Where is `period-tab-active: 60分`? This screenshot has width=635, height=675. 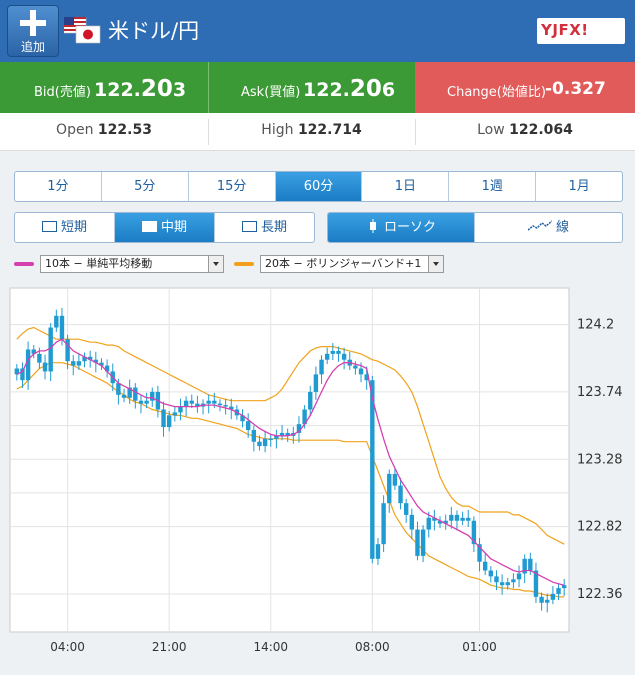 period-tab-active: 60分 is located at coordinates (319, 186).